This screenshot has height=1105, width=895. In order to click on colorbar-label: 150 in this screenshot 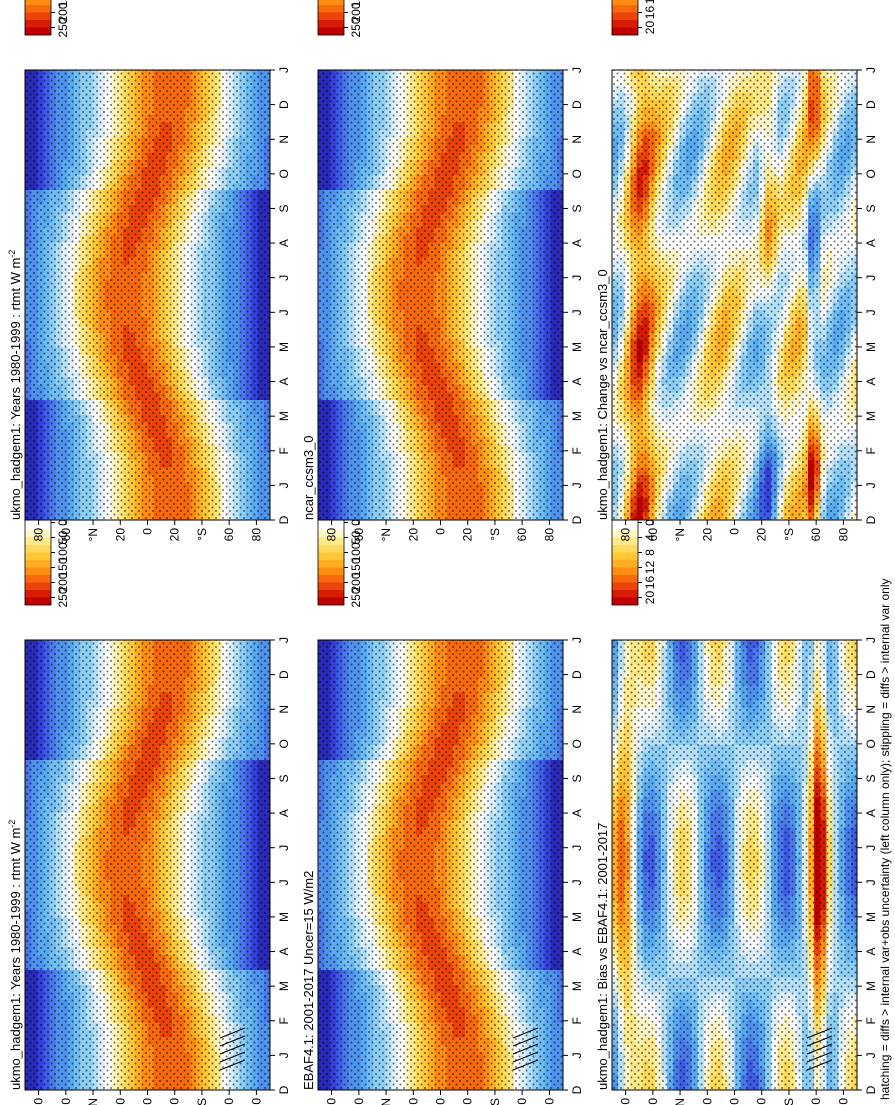, I will do `click(63, 4)`.